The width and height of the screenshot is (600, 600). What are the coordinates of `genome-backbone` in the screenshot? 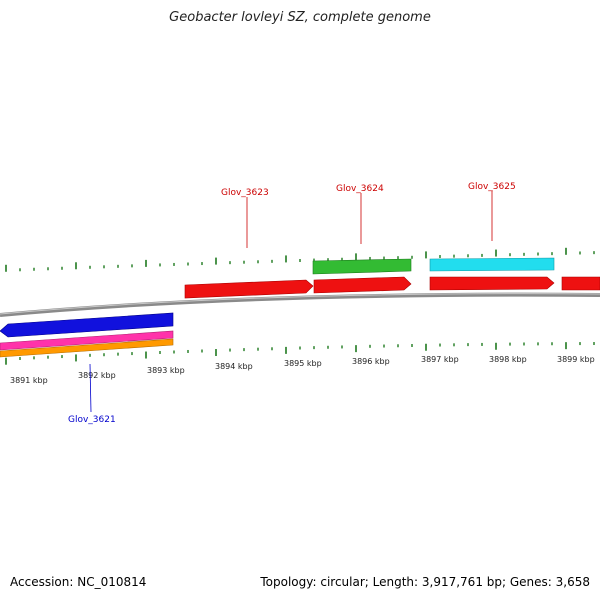 It's located at (300, 304).